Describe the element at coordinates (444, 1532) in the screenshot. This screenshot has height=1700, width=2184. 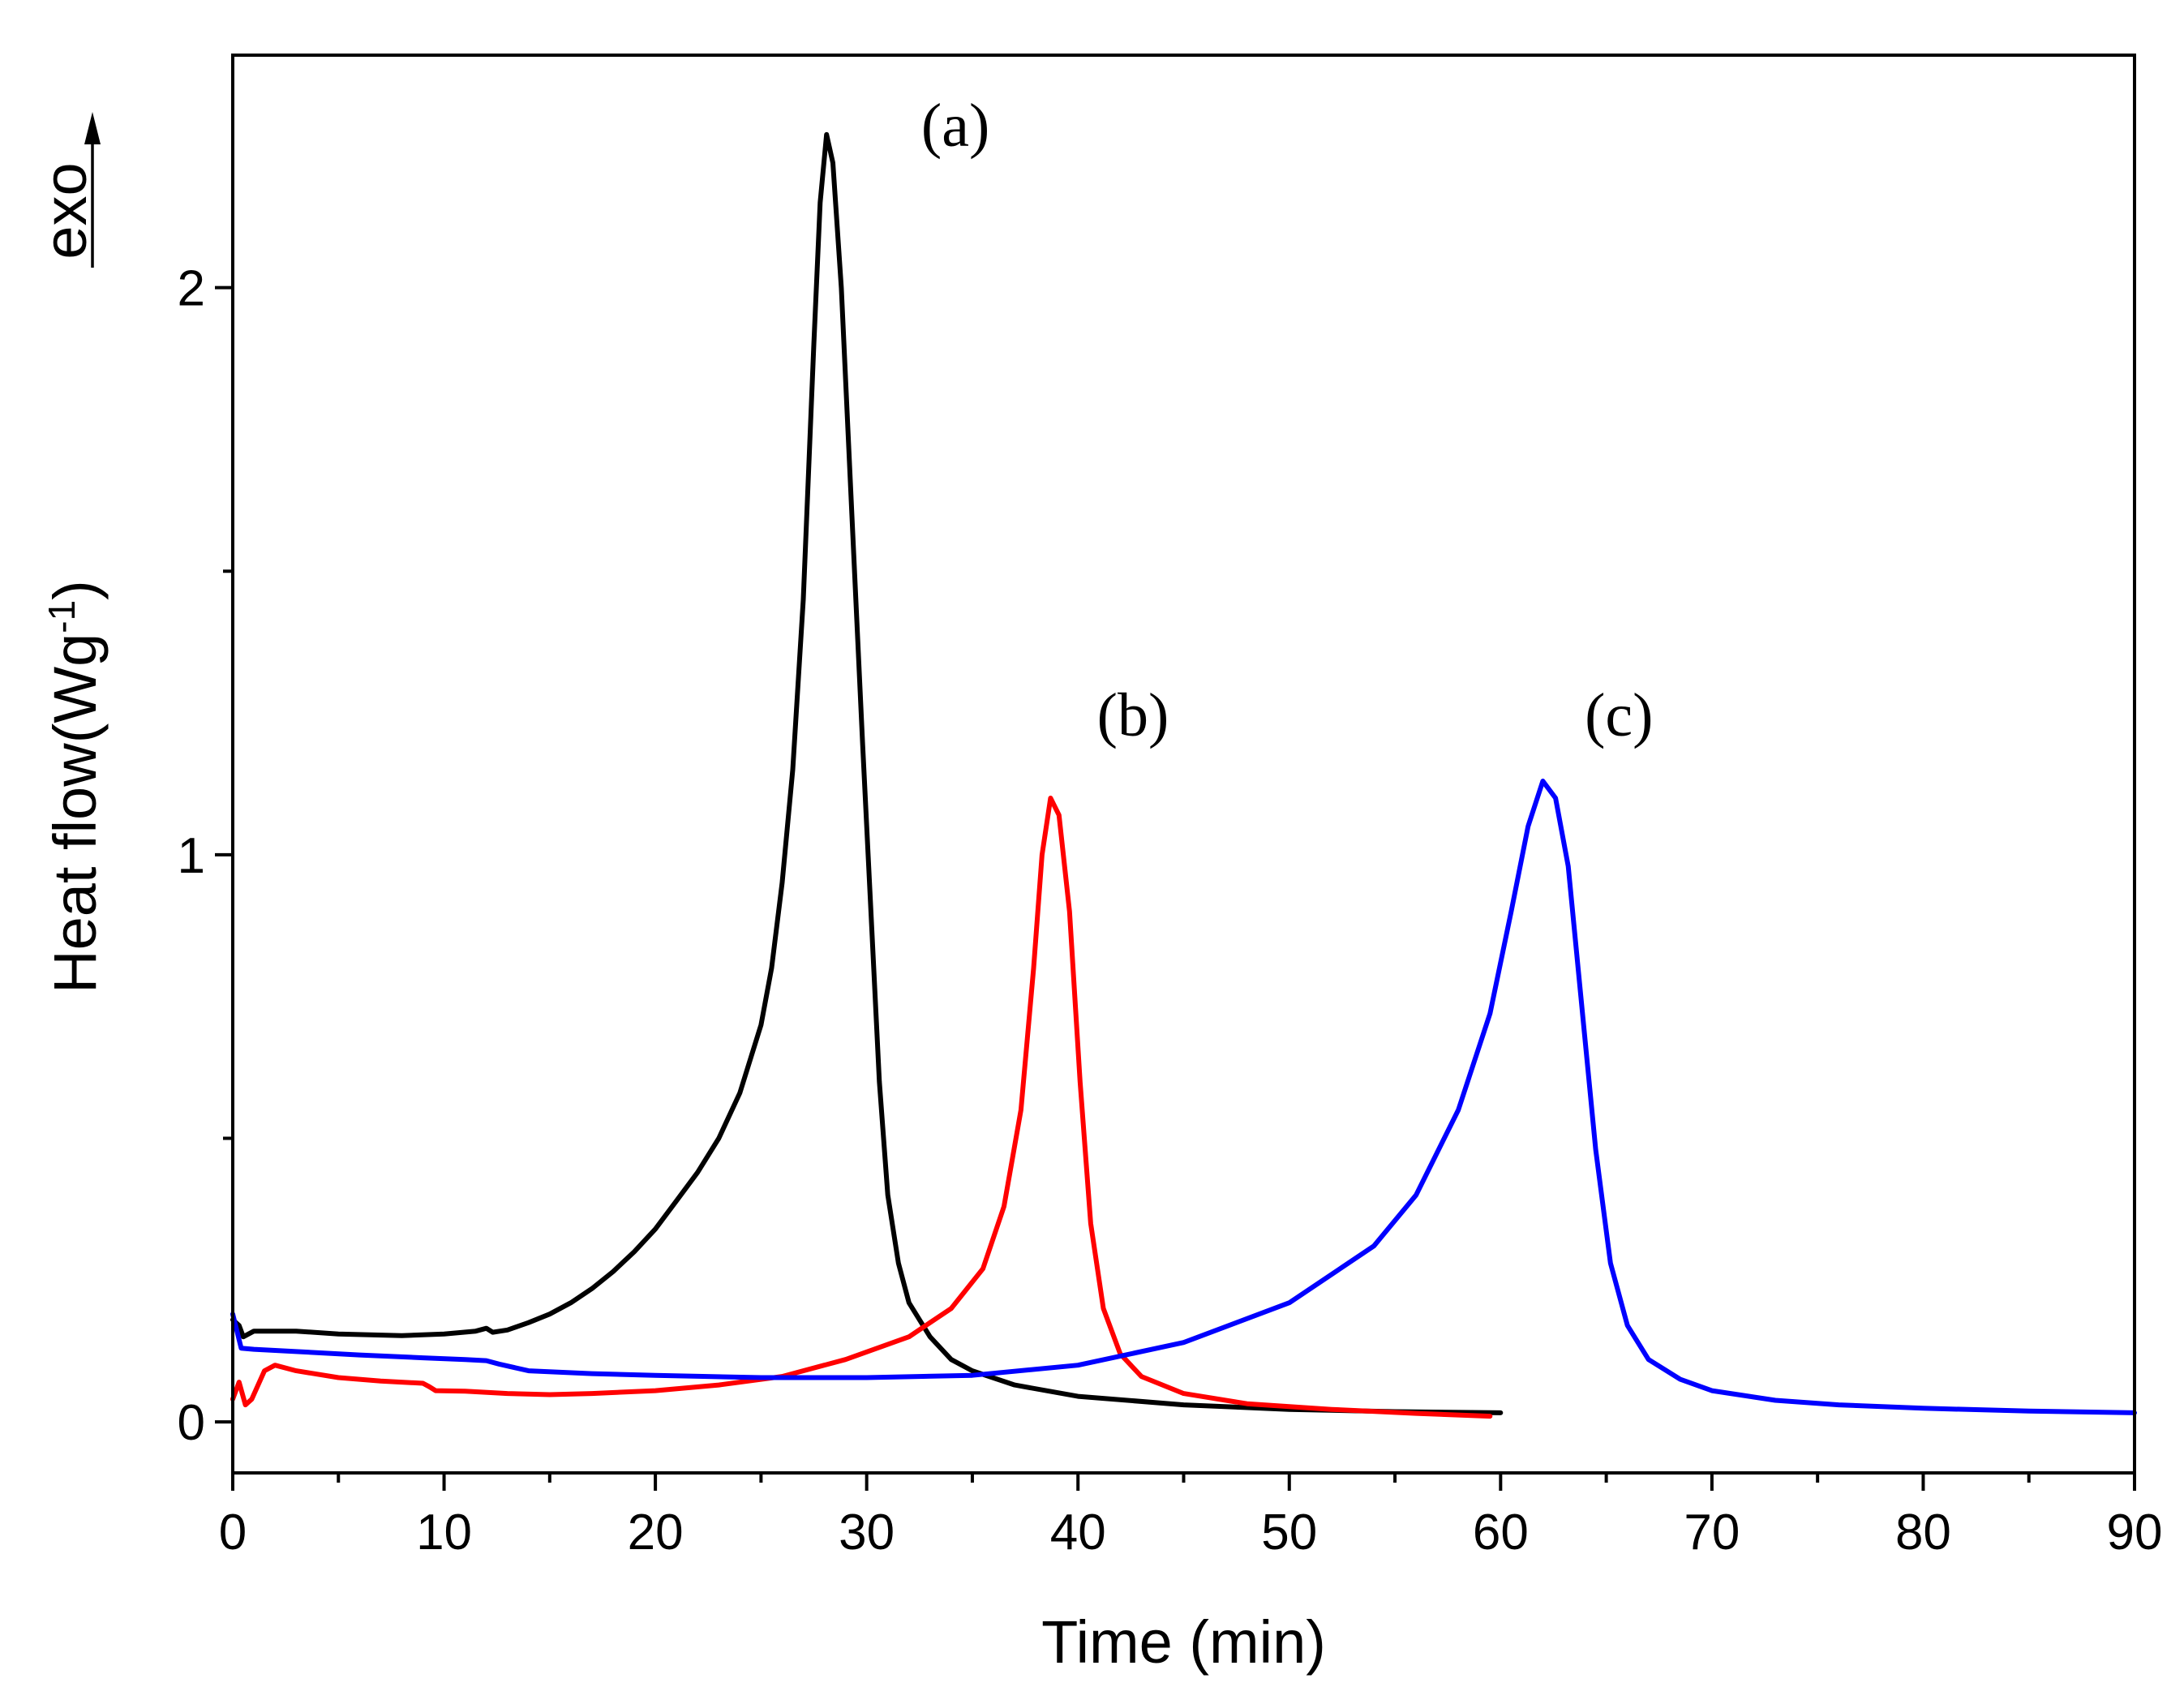
I see `x-tick-label: 10` at that location.